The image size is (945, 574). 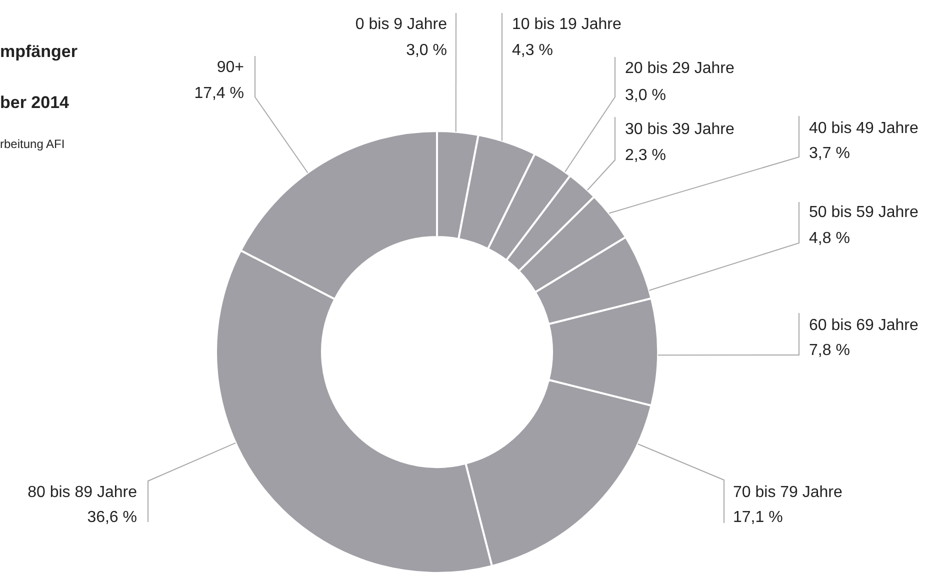 What do you see at coordinates (112, 517) in the screenshot?
I see `data-label: 36,6 %` at bounding box center [112, 517].